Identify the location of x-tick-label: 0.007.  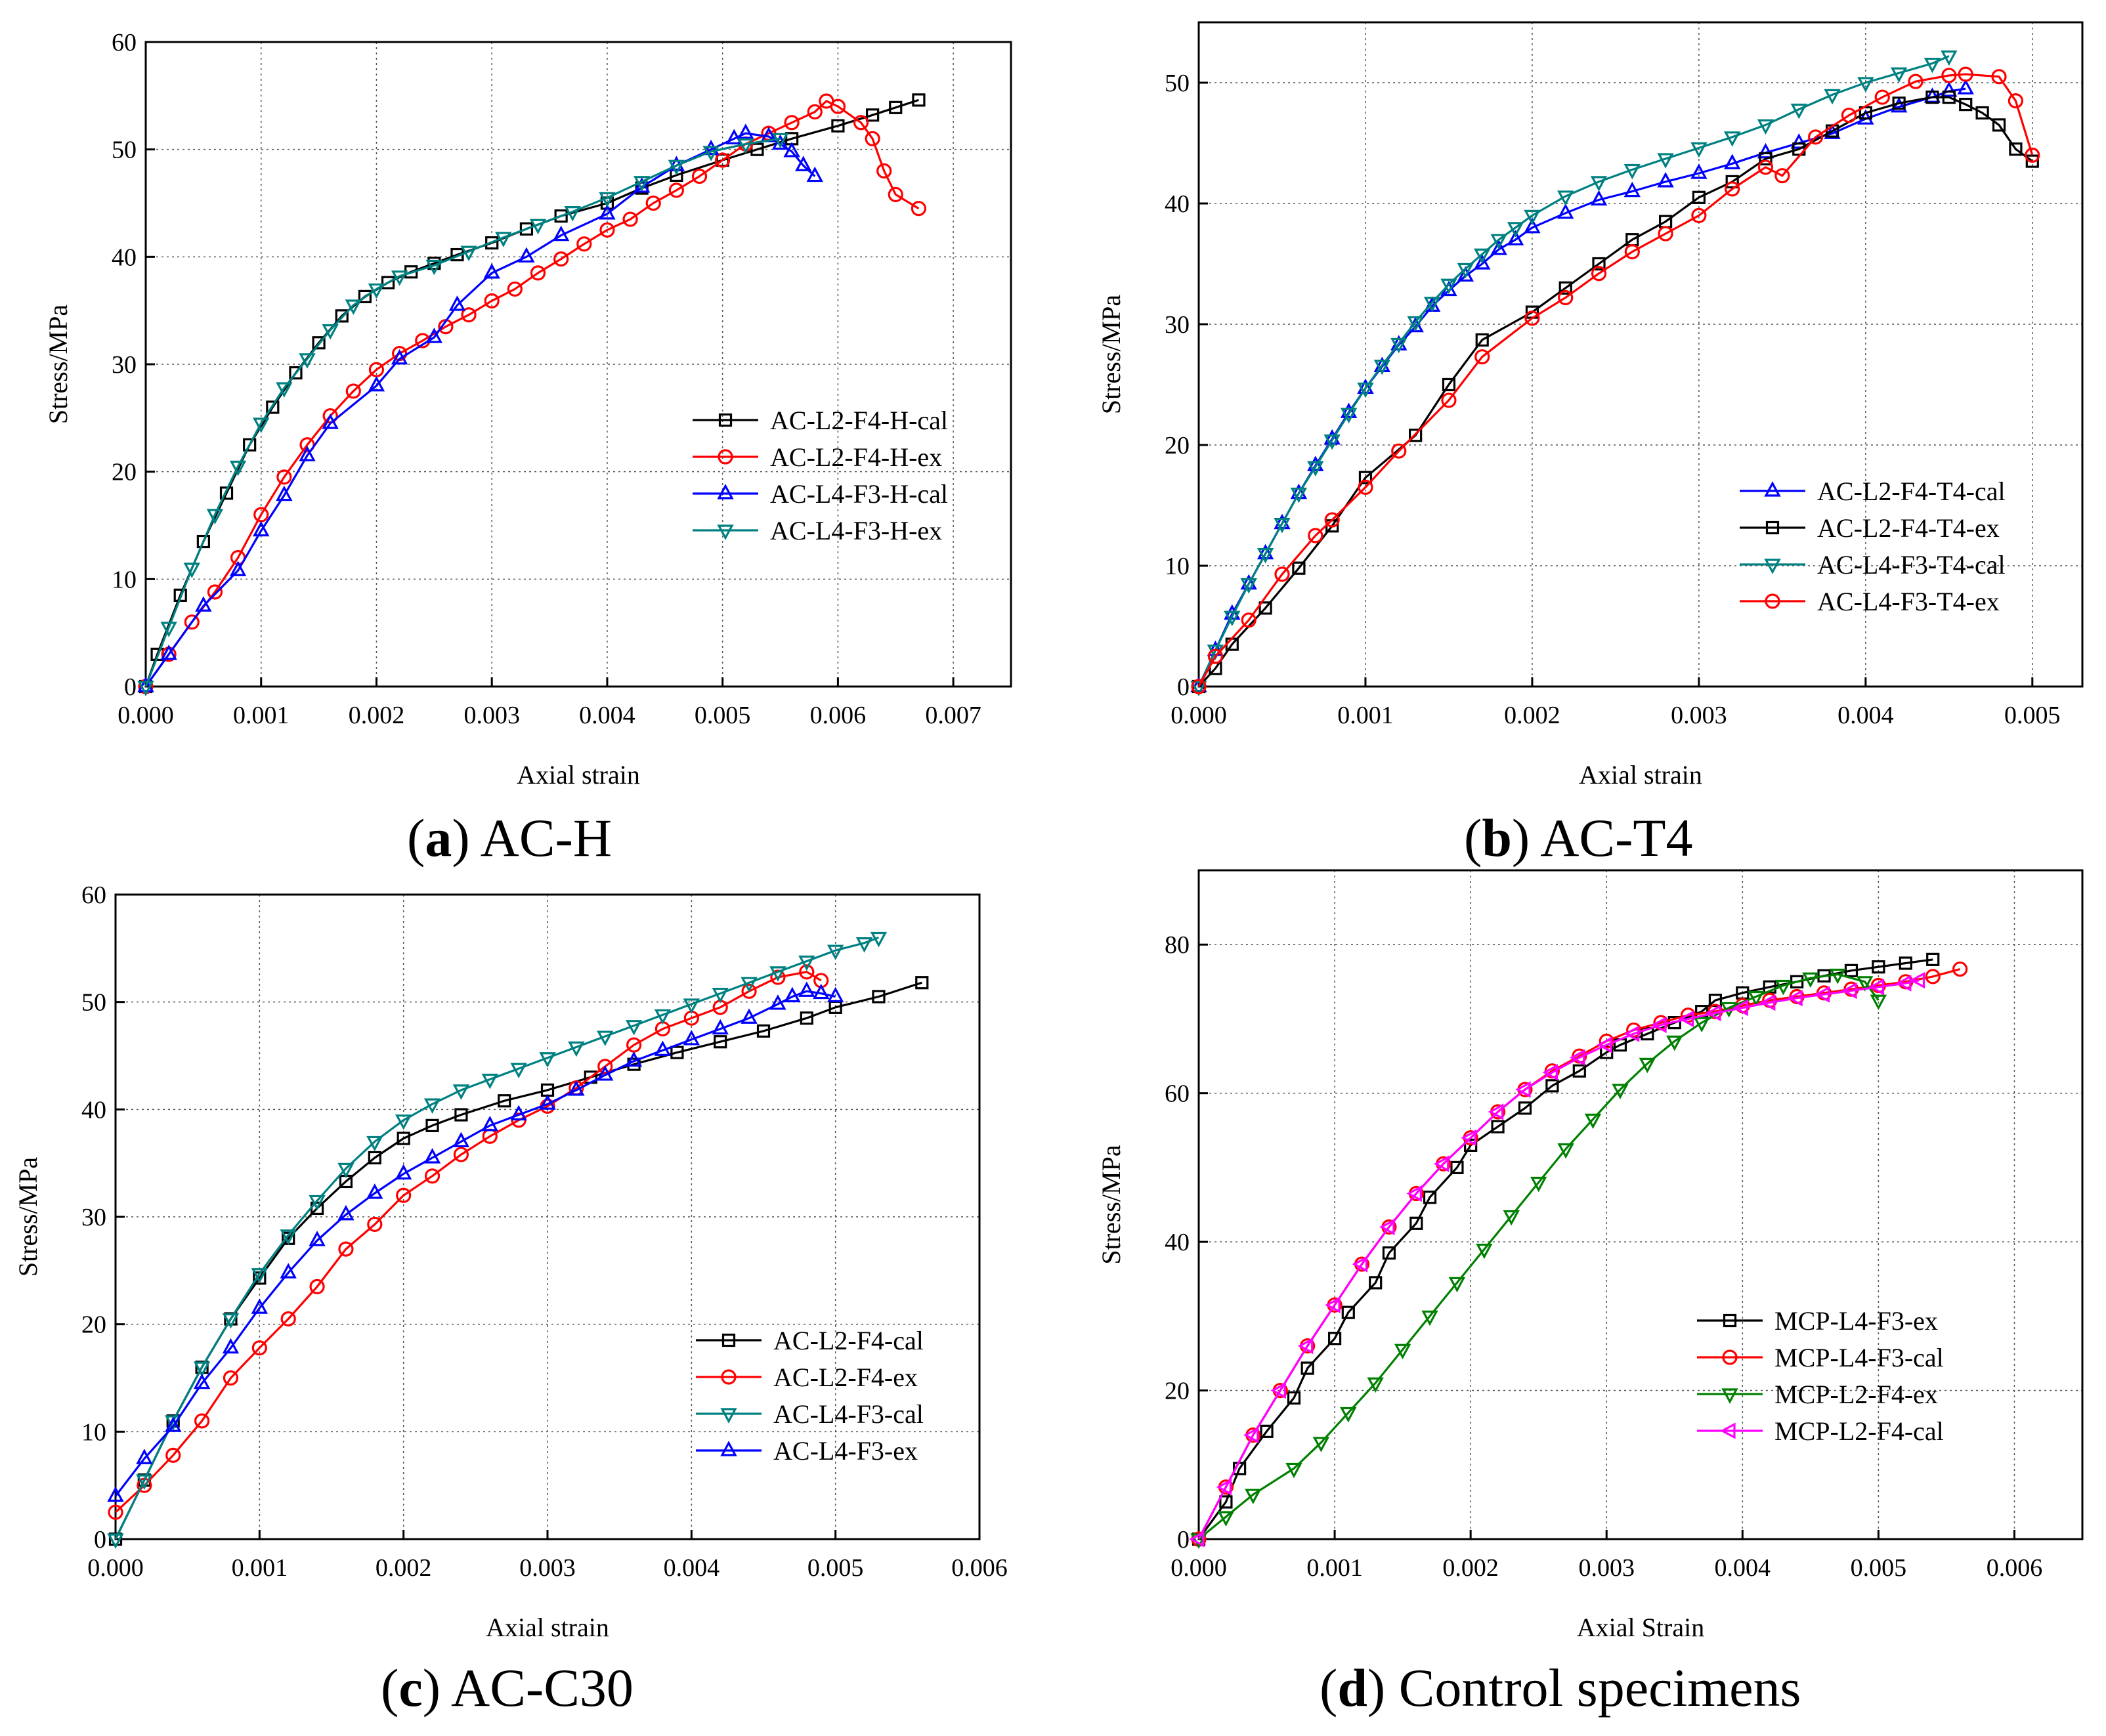
(953, 716).